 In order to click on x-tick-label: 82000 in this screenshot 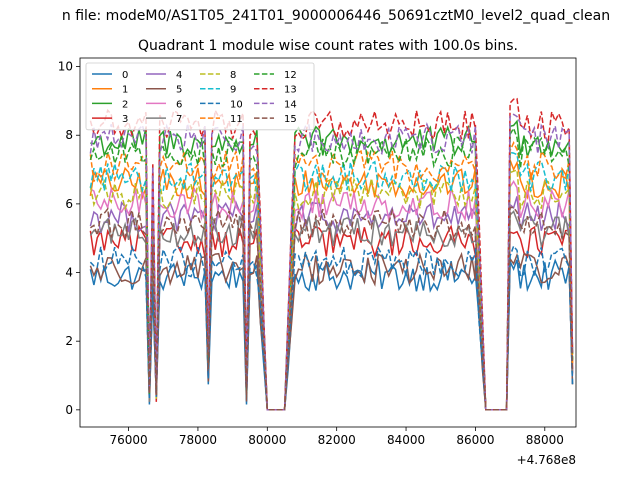, I will do `click(337, 440)`.